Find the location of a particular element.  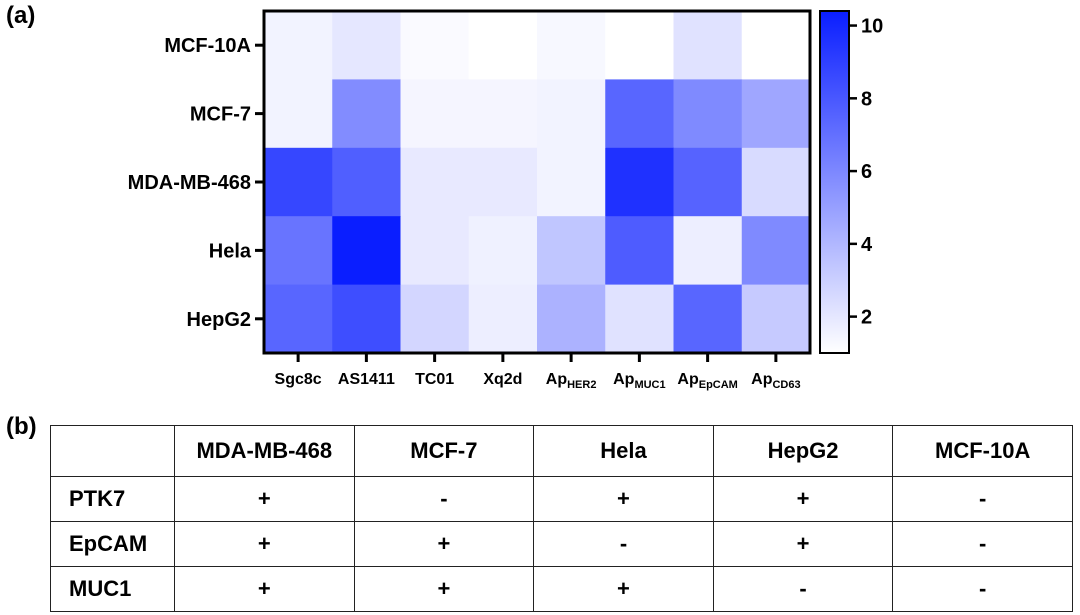

table-header-row: MDA-MB-468 MCF-7 Hela HepG2 MCF-10A is located at coordinates (561, 451).